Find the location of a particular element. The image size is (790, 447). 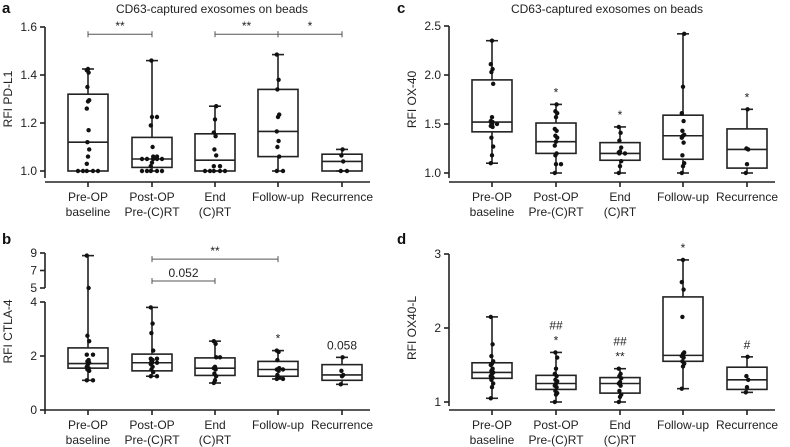

bracket-label: ** is located at coordinates (215, 251).